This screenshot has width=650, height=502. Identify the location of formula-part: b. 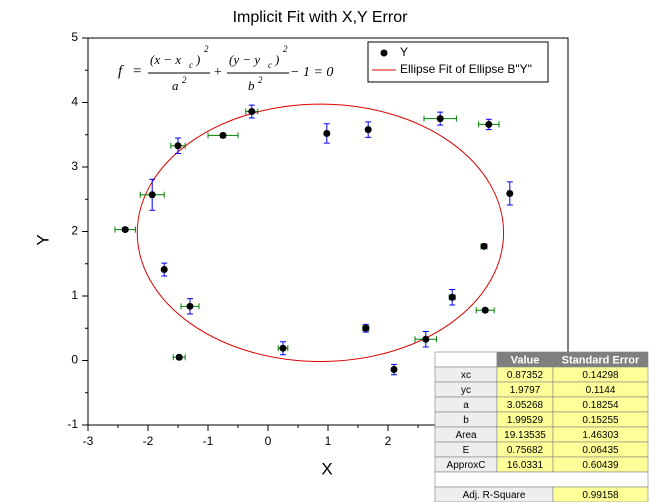
(251, 85).